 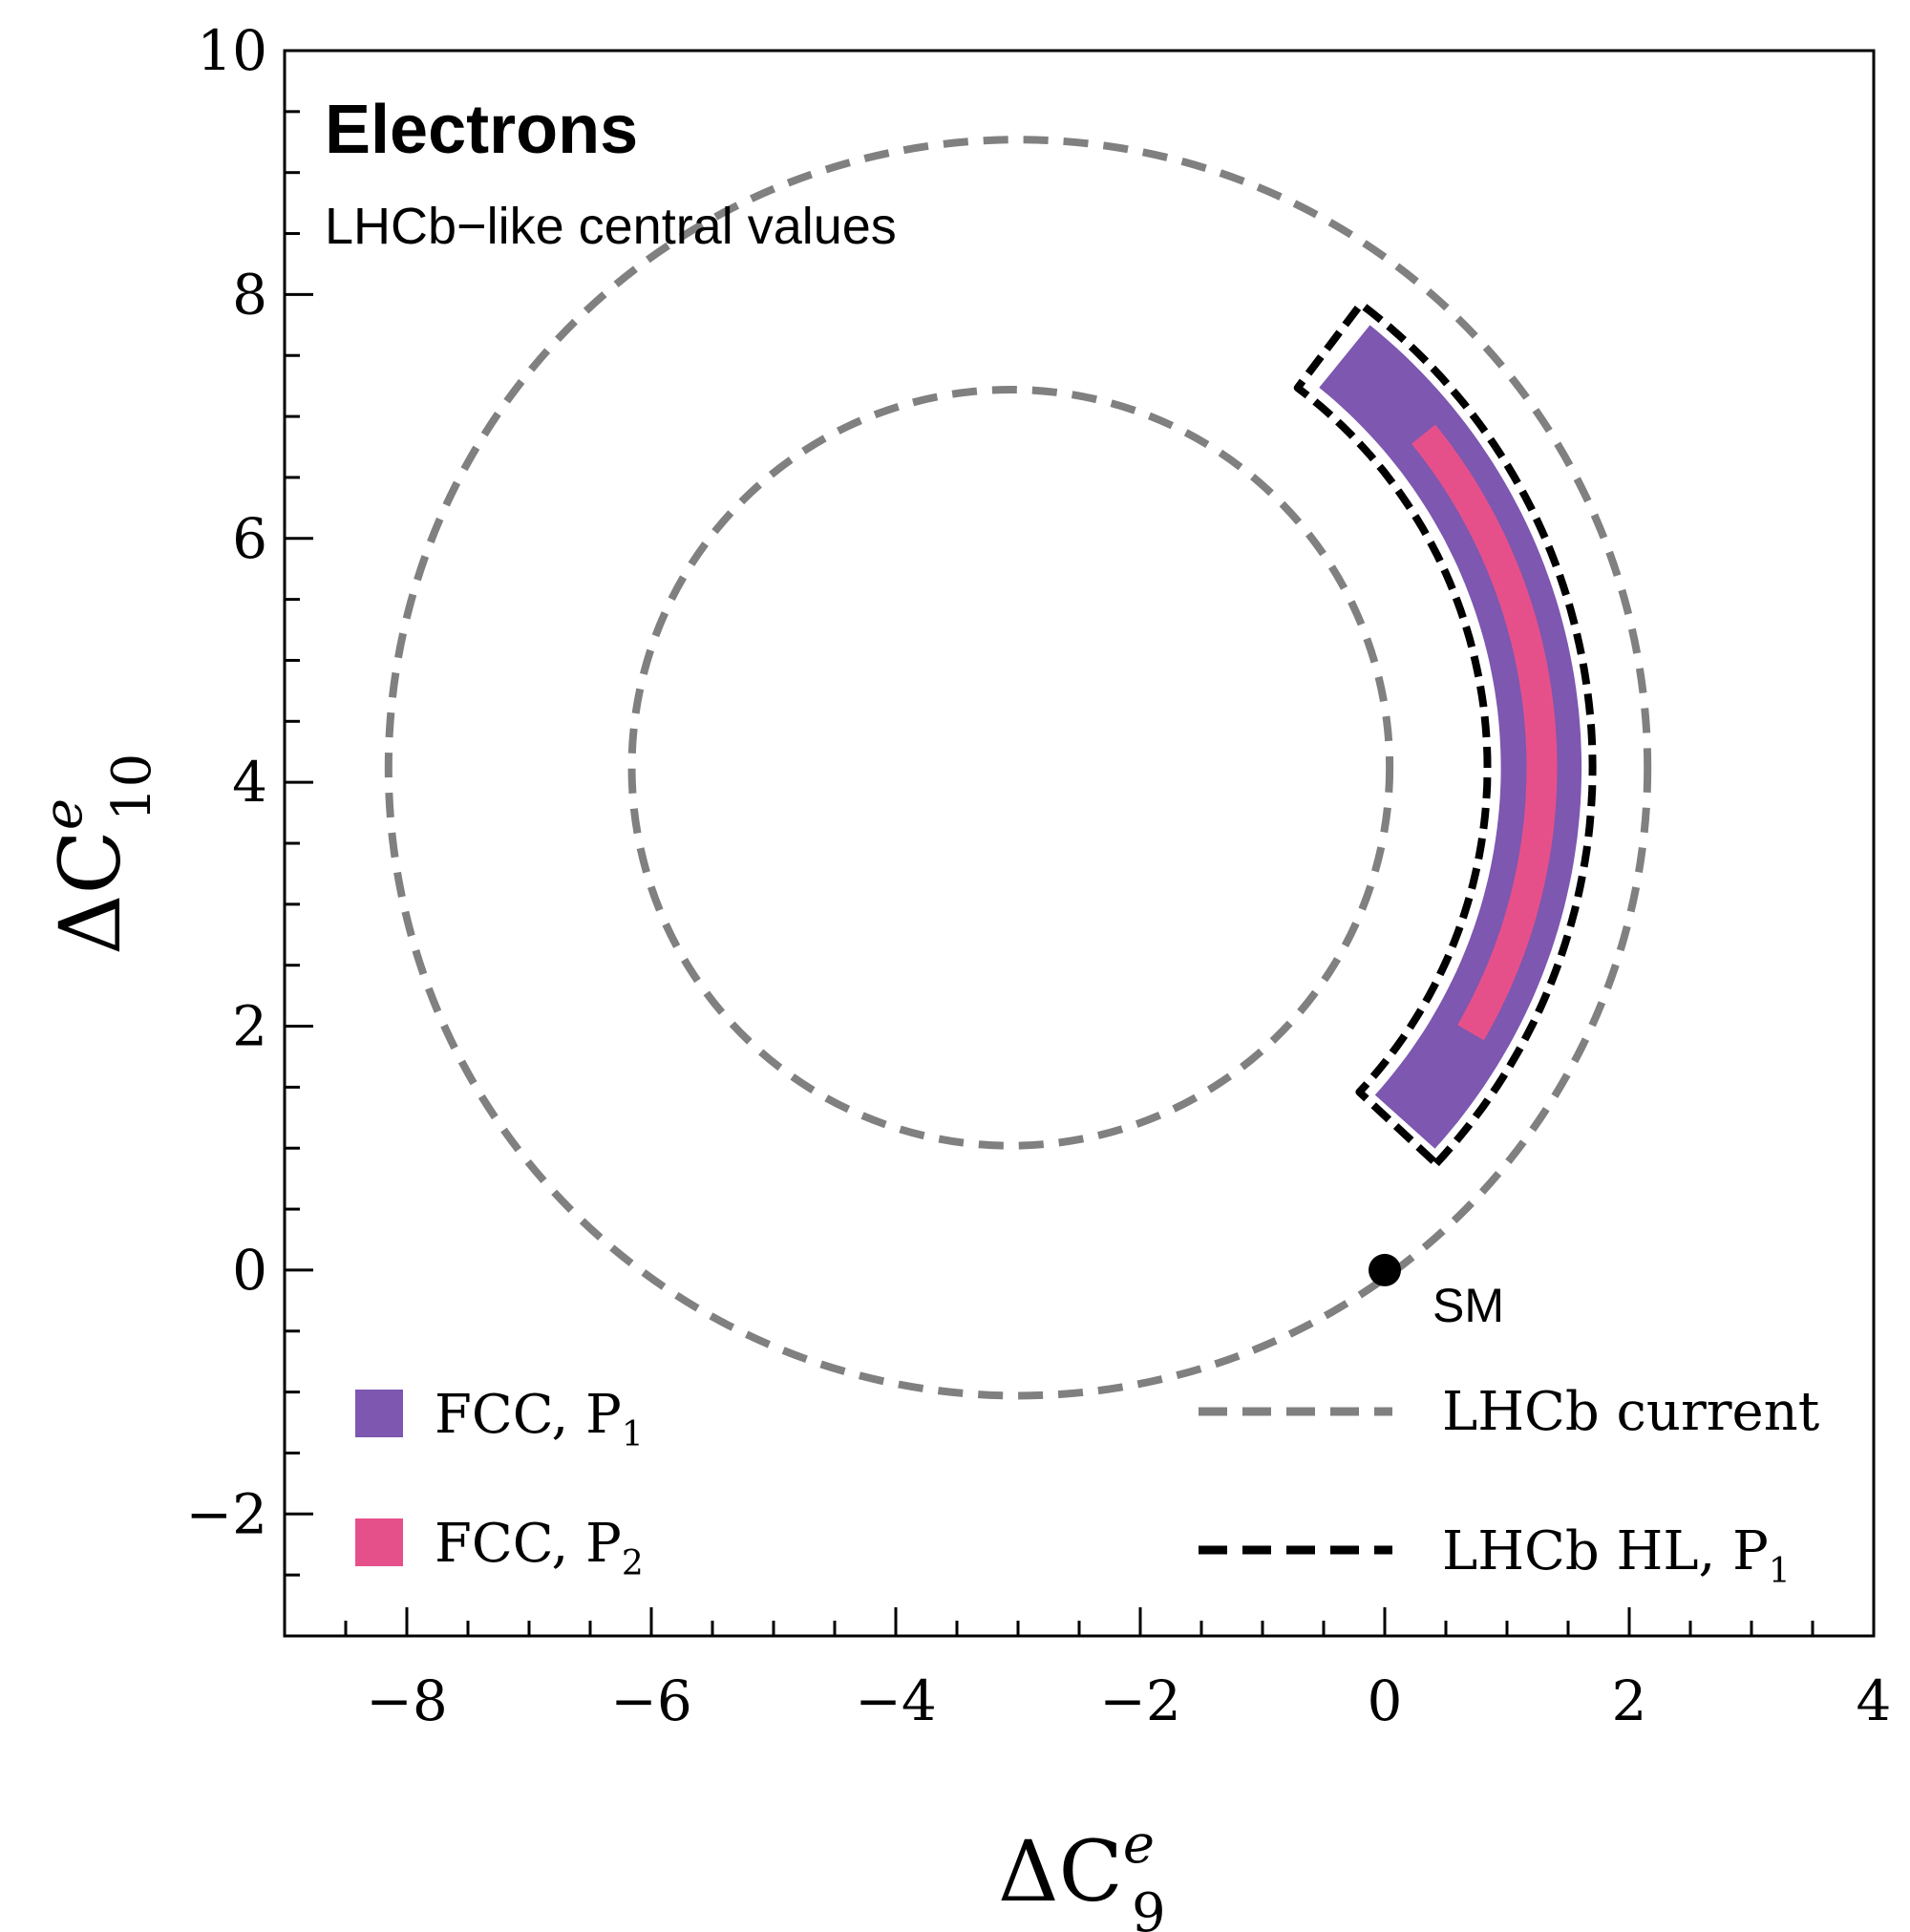 What do you see at coordinates (1149, 1907) in the screenshot?
I see `x-axis-label-sub: 9` at bounding box center [1149, 1907].